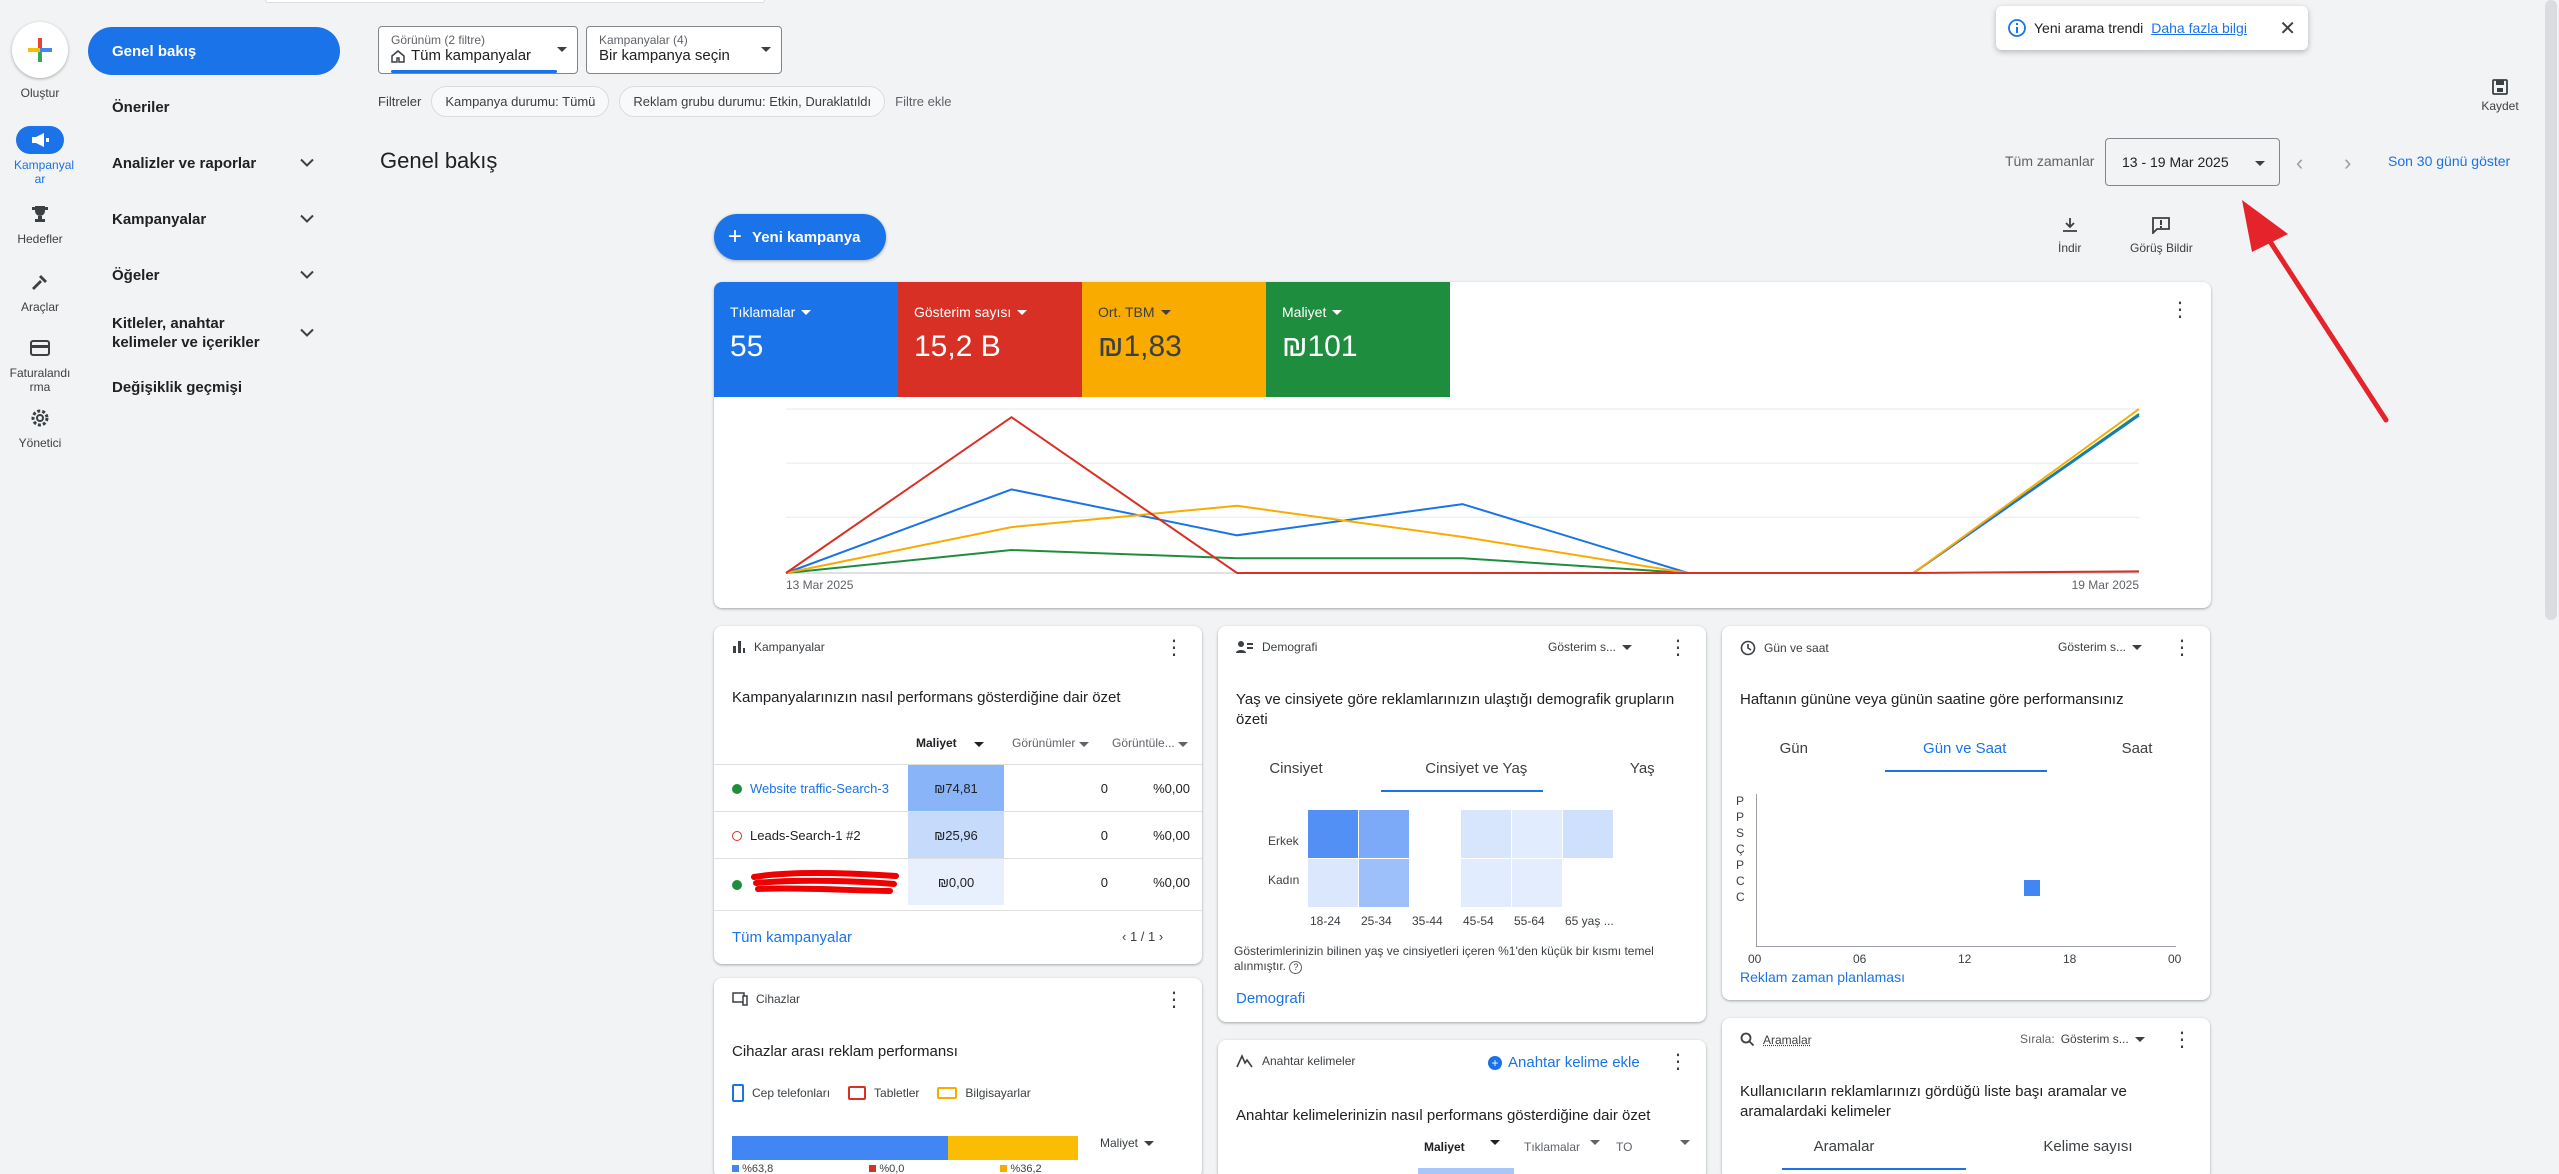  What do you see at coordinates (214, 163) in the screenshot?
I see `sidebar-item-insights: Analizler ve raporlar` at bounding box center [214, 163].